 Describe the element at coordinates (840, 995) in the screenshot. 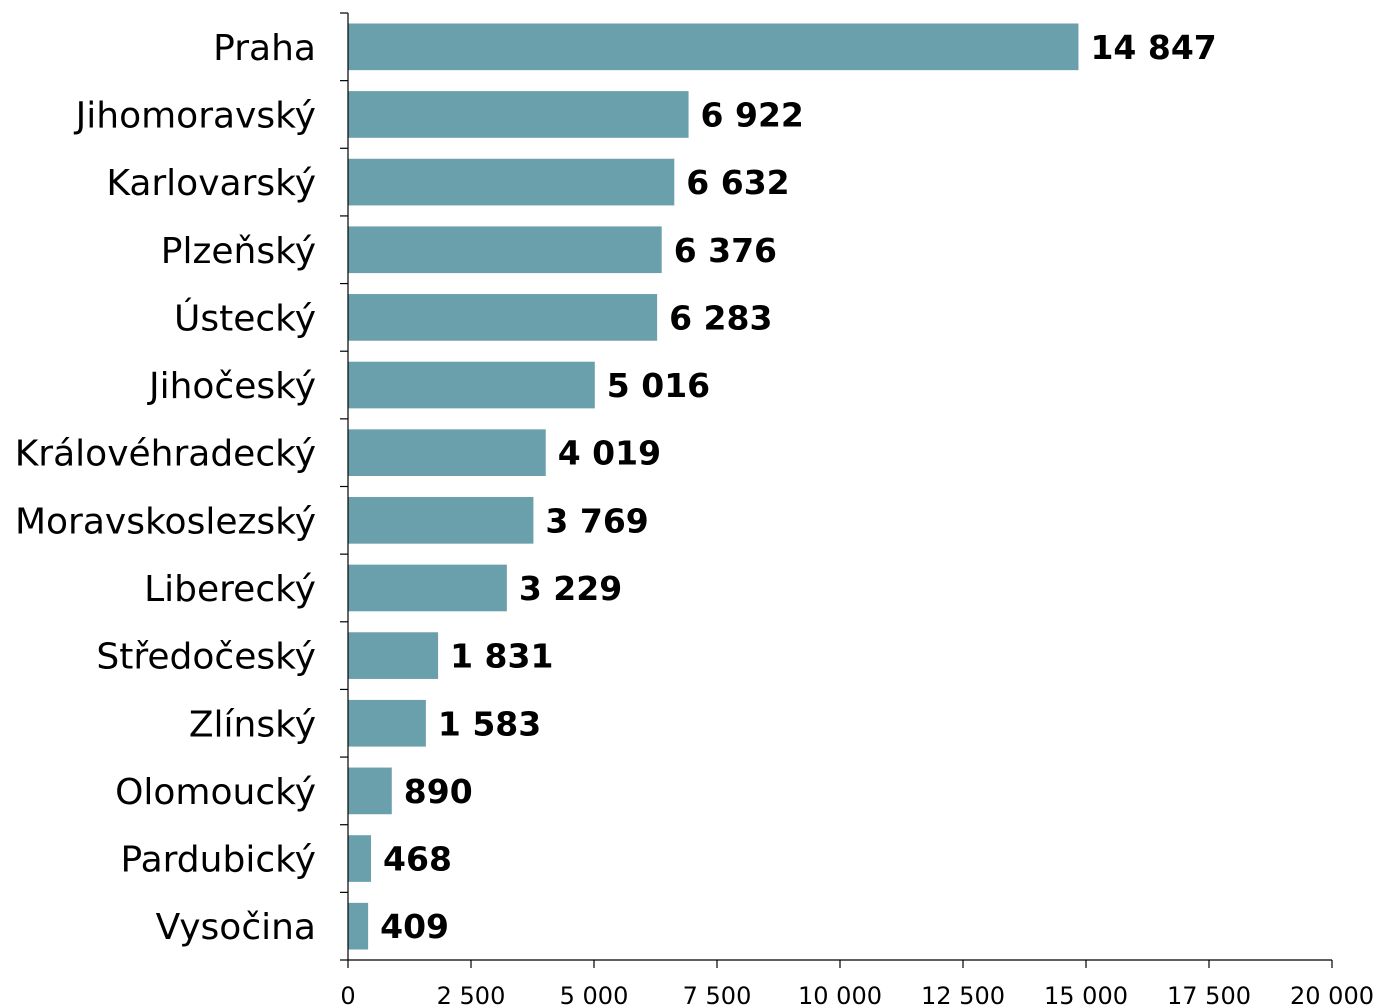

I see `x-tick-label: 10 000` at that location.